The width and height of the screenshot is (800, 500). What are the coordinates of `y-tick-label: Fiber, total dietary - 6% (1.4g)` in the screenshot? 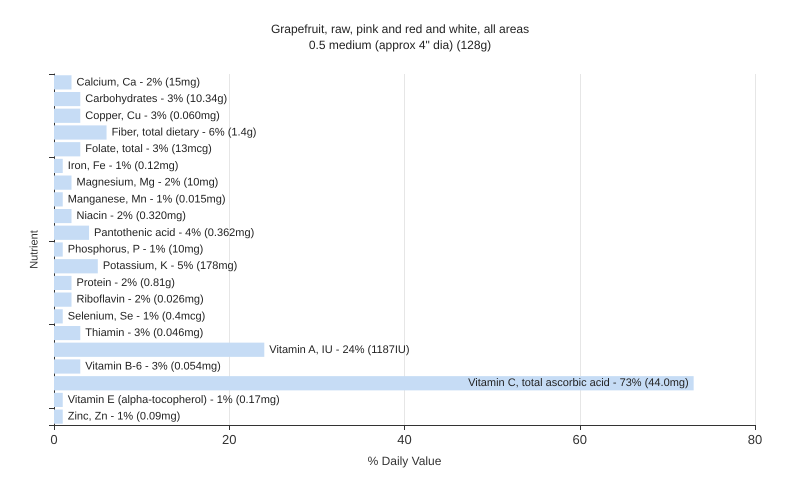 It's located at (184, 132).